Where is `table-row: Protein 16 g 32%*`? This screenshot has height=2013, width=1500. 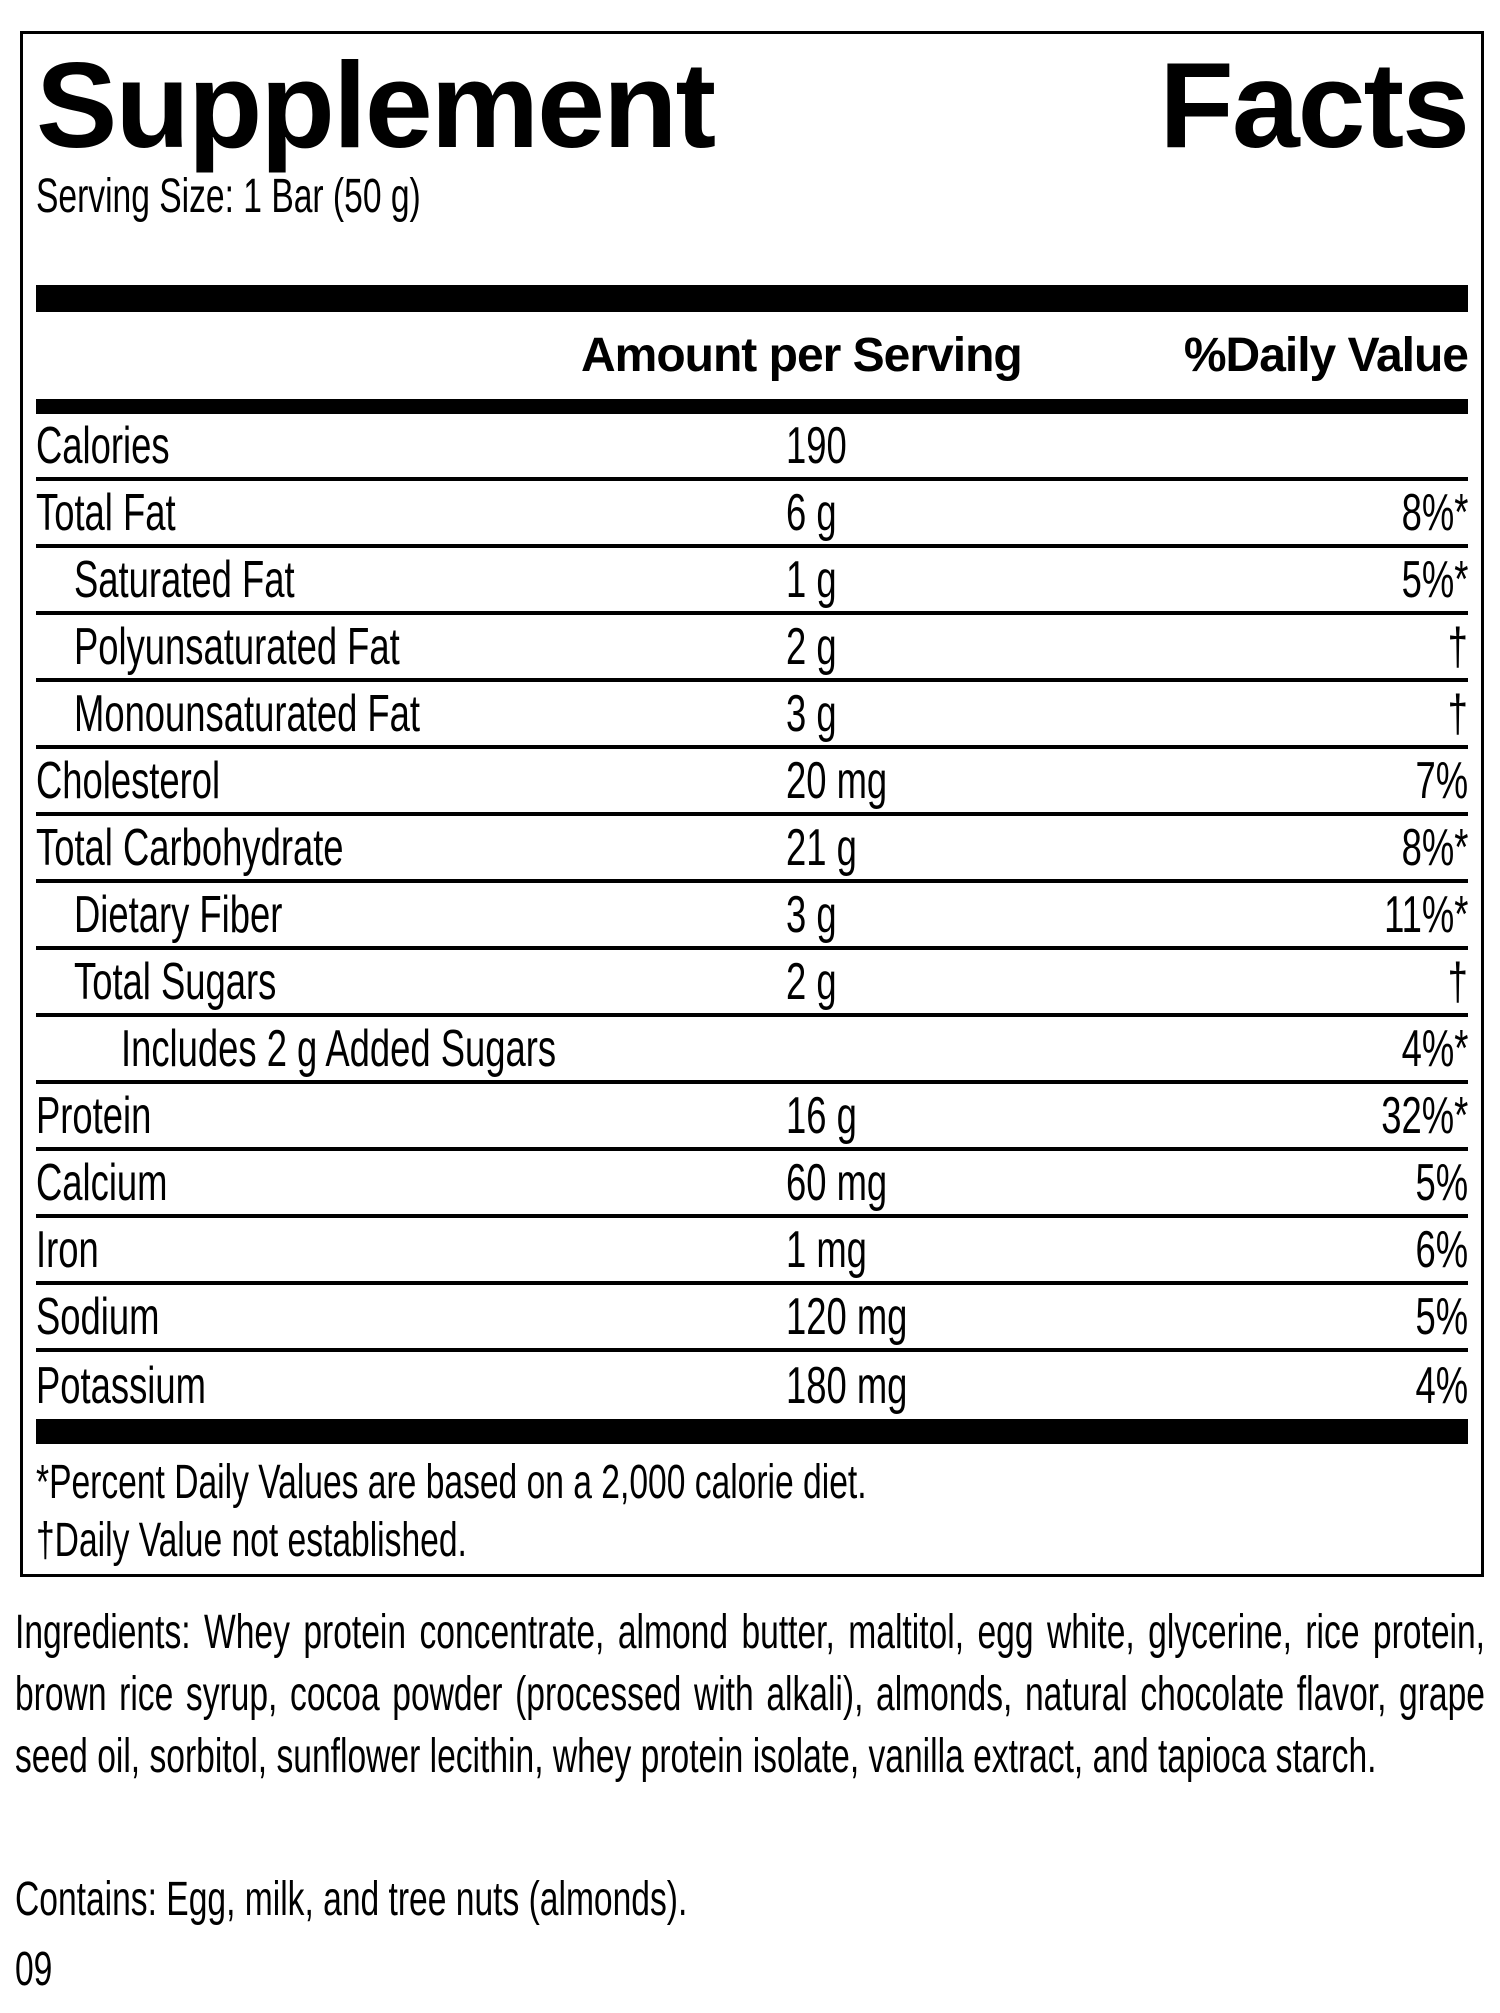
table-row: Protein 16 g 32%* is located at coordinates (752, 1117).